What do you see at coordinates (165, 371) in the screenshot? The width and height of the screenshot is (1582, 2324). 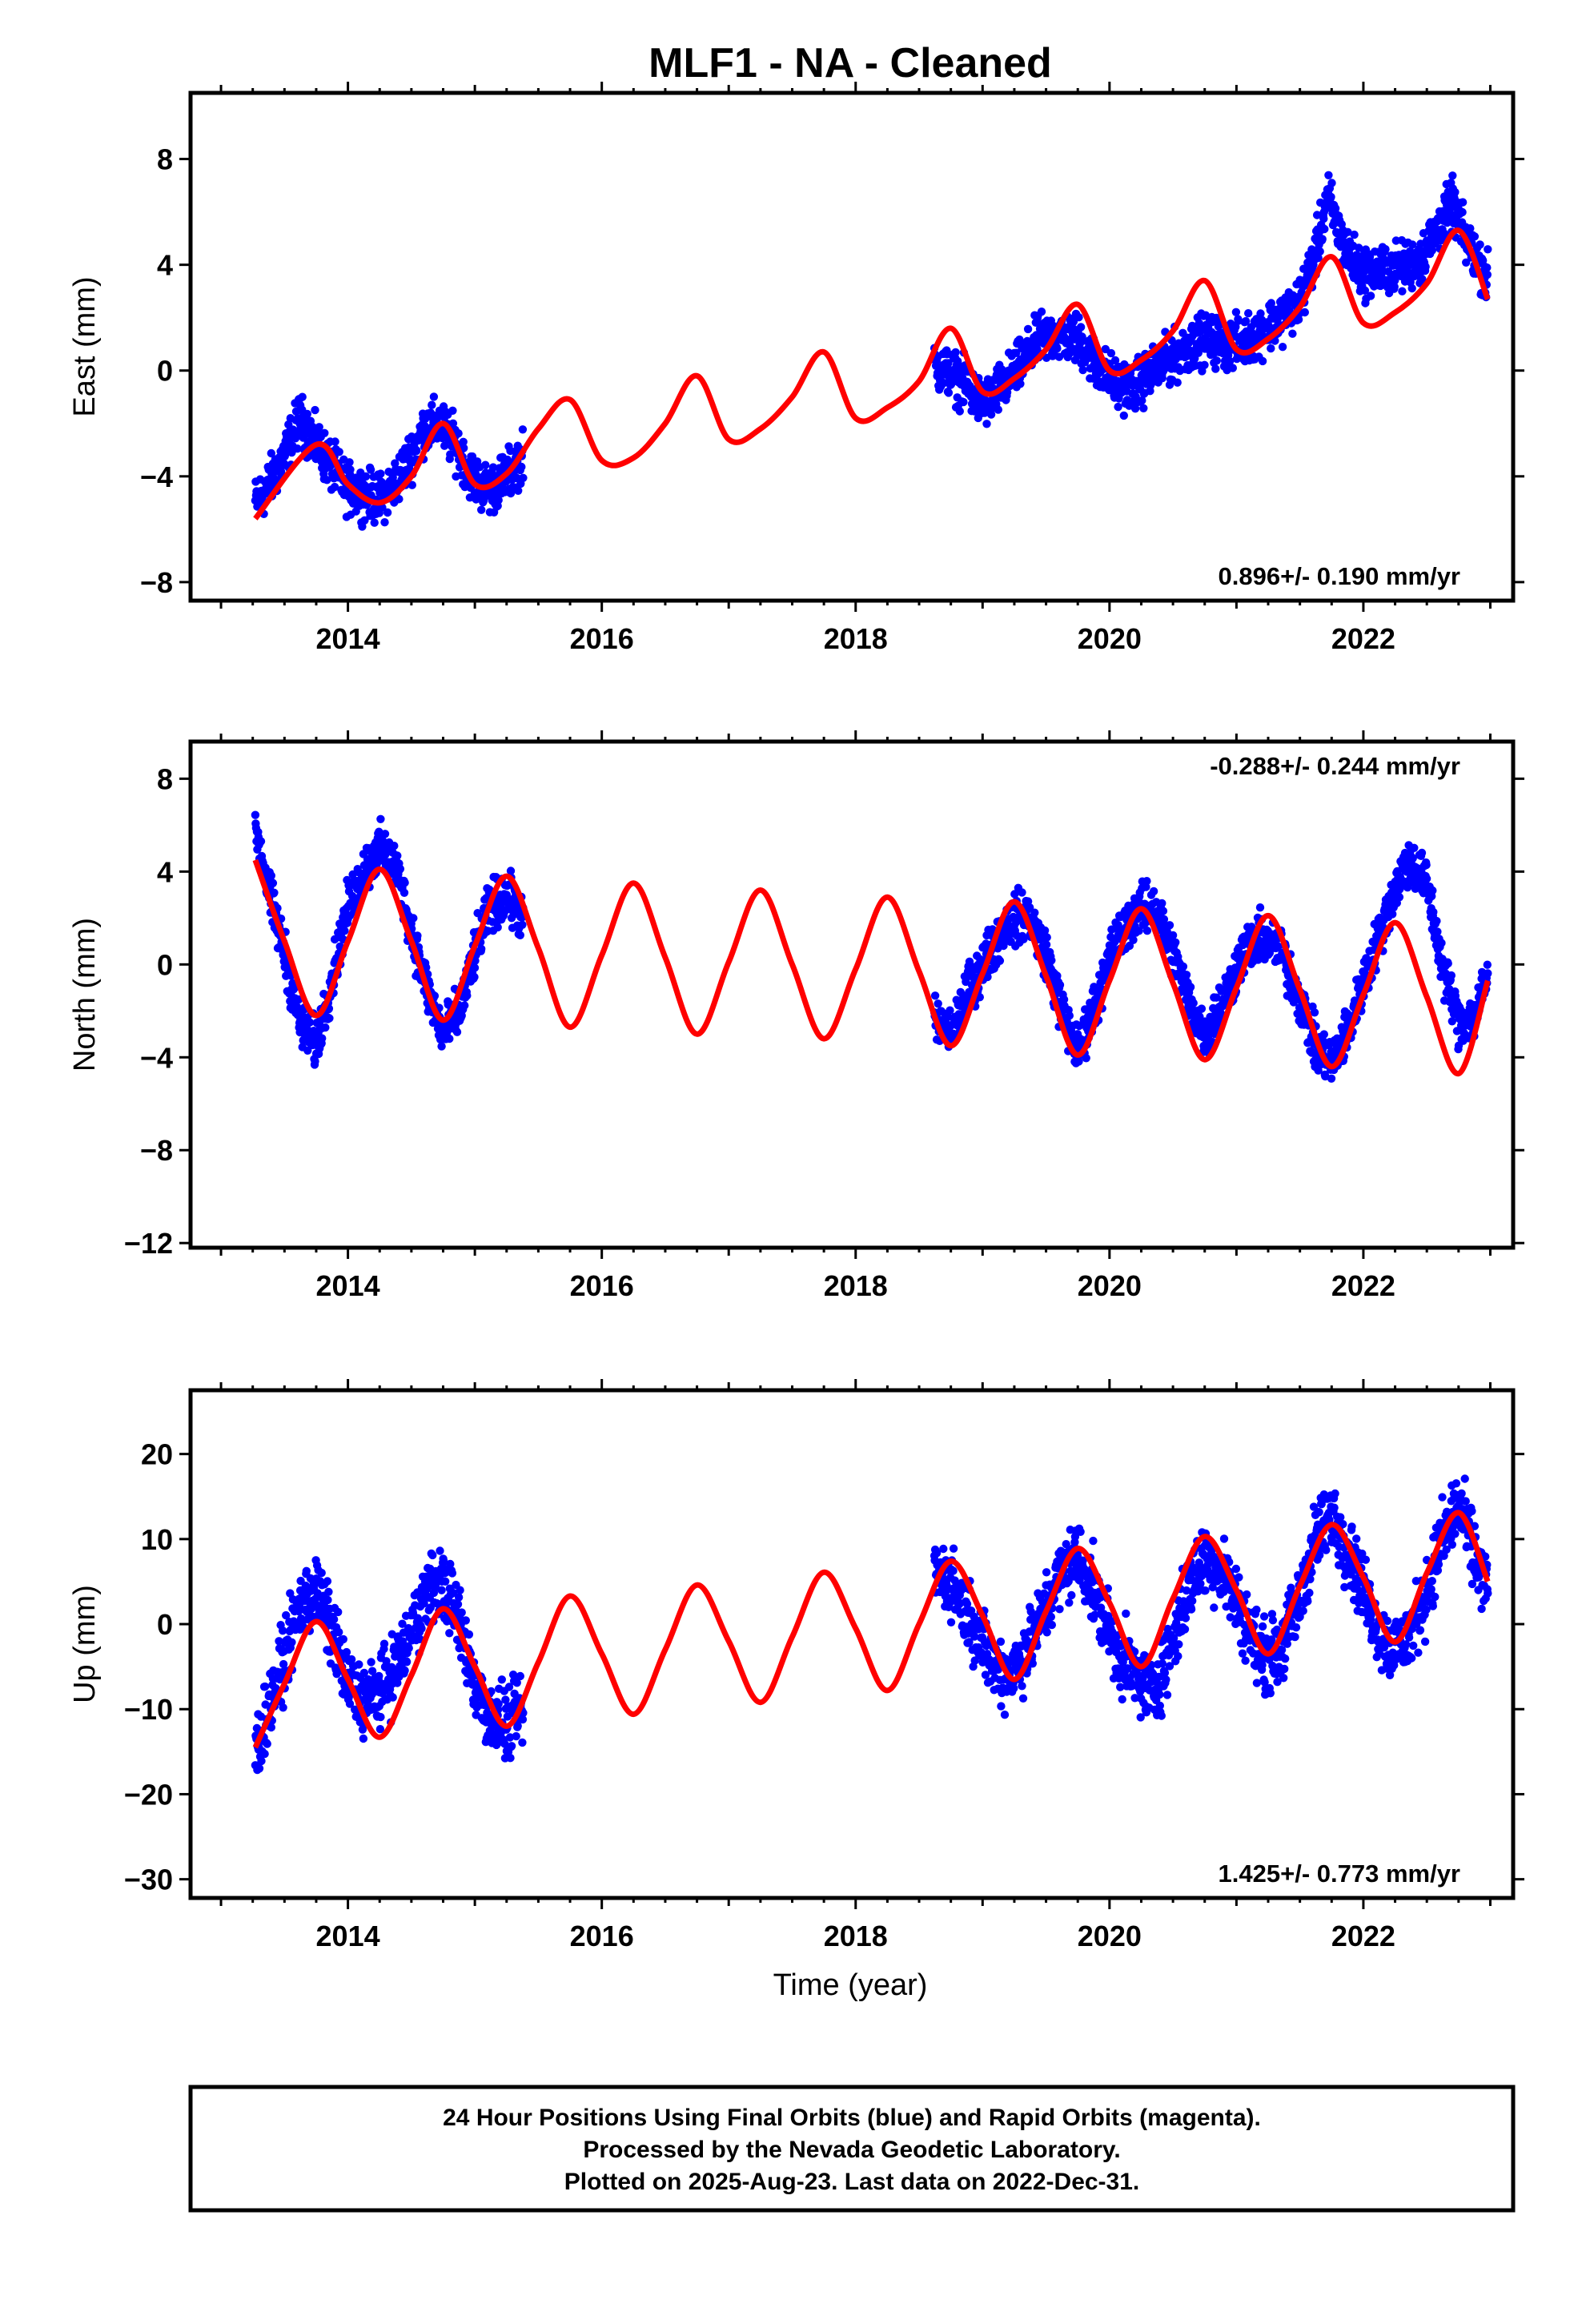 I see `y-tick-label: 0` at bounding box center [165, 371].